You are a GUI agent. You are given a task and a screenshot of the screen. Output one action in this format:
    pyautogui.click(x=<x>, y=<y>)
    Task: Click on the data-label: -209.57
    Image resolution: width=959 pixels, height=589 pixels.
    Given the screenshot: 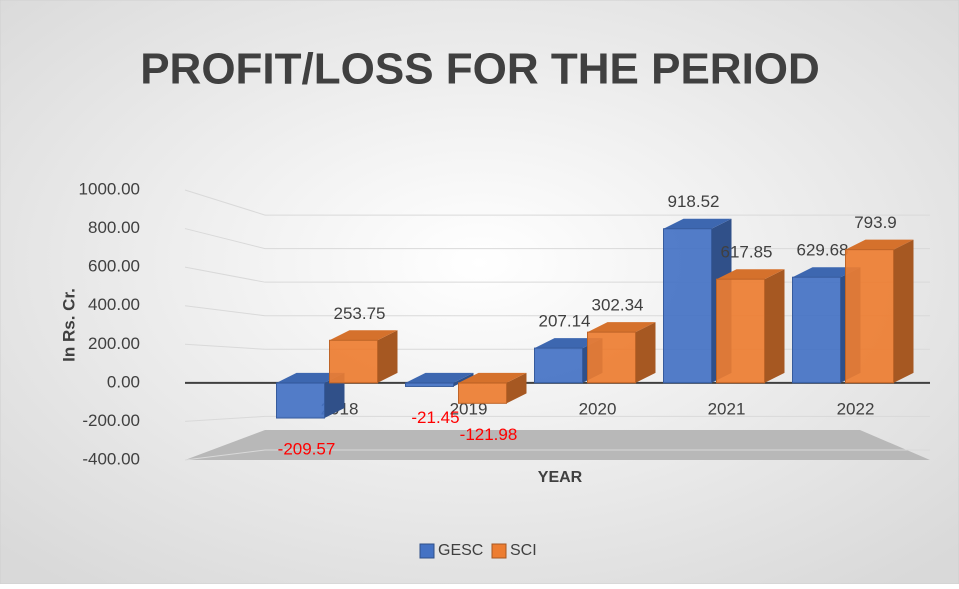 What is the action you would take?
    pyautogui.click(x=307, y=449)
    